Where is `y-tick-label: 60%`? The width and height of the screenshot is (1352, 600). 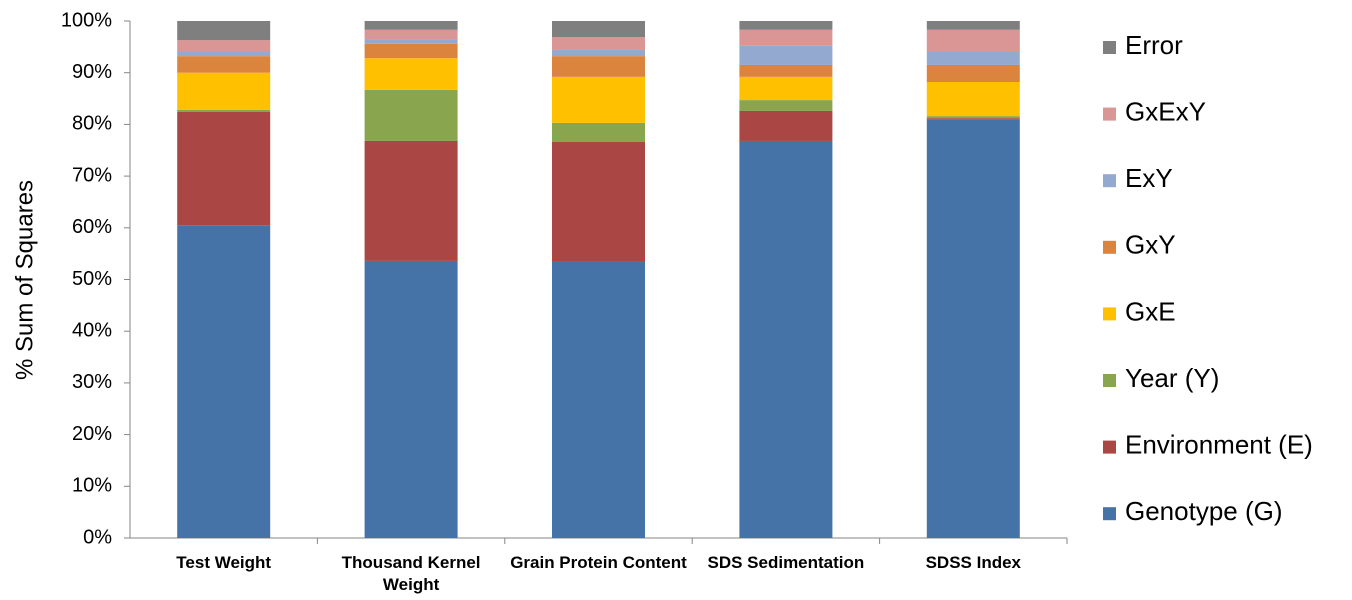 y-tick-label: 60% is located at coordinates (92, 227).